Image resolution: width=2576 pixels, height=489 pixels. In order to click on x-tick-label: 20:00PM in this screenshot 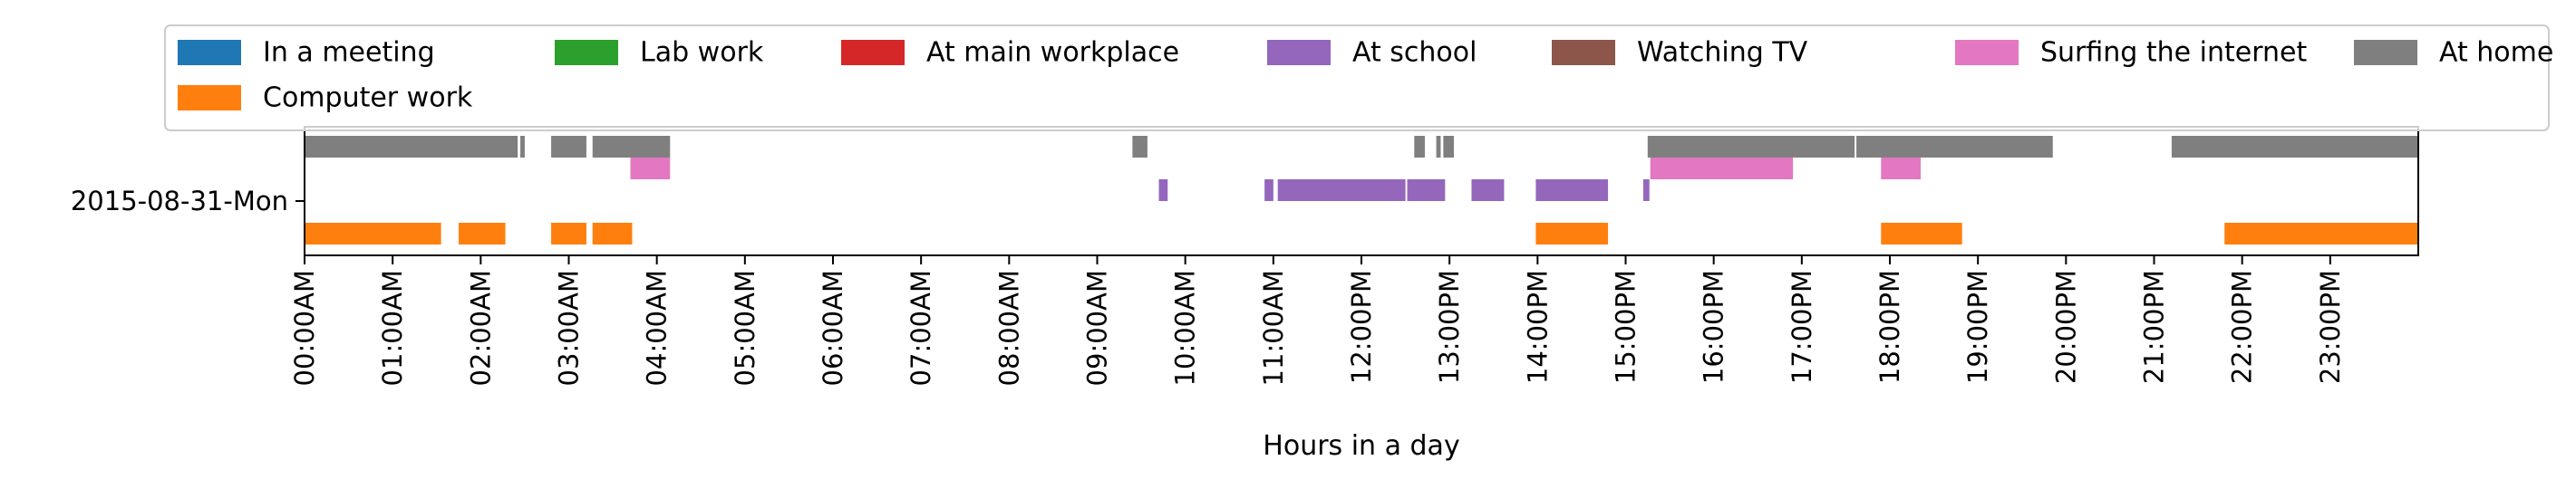, I will do `click(2065, 327)`.